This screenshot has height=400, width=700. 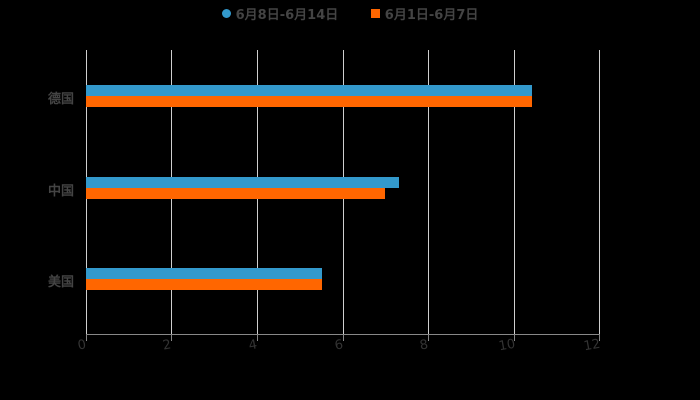 What do you see at coordinates (375, 13) in the screenshot?
I see `legend-square-icon` at bounding box center [375, 13].